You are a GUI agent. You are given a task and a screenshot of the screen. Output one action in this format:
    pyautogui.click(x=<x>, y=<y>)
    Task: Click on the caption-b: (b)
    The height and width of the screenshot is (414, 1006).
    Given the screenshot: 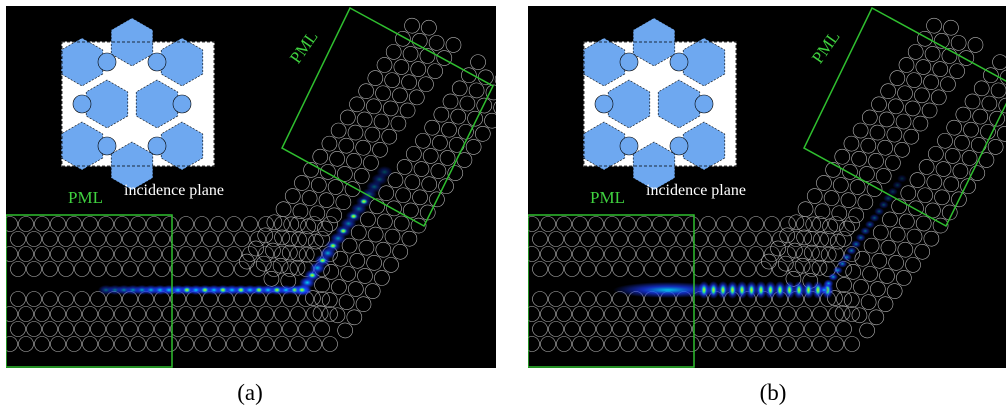 What is the action you would take?
    pyautogui.click(x=773, y=392)
    